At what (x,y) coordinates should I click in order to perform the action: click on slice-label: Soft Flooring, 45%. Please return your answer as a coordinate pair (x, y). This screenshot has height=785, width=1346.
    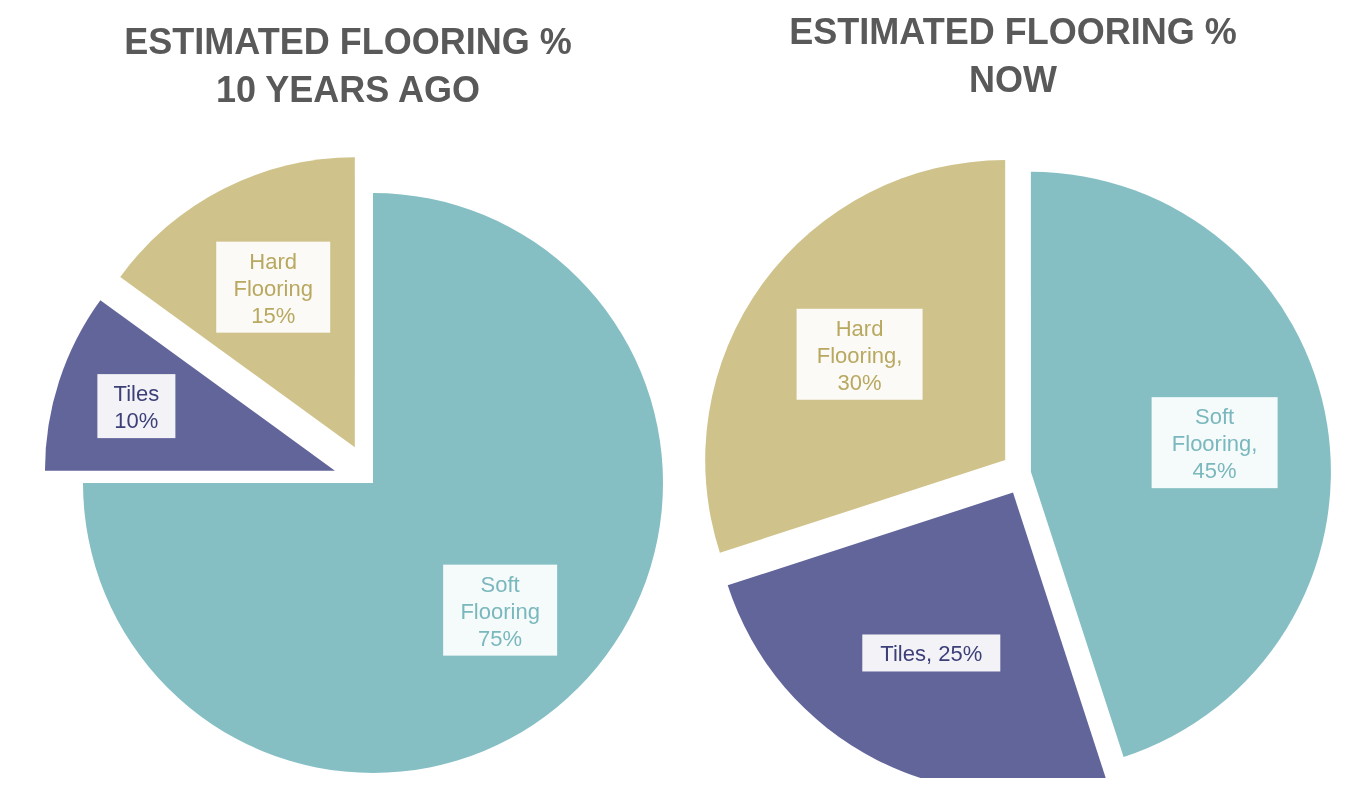
    Looking at the image, I should click on (1214, 444).